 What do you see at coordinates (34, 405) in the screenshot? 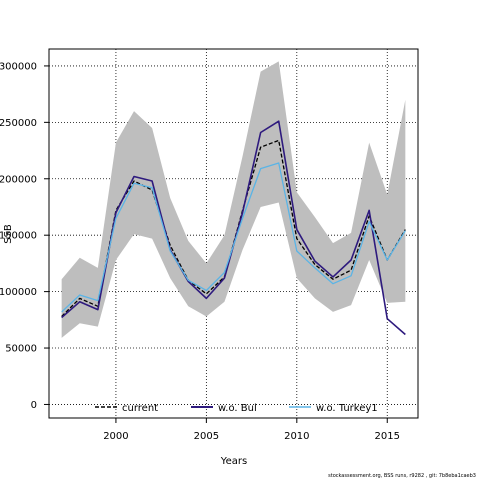
I see `y-tick-label: 0` at bounding box center [34, 405].